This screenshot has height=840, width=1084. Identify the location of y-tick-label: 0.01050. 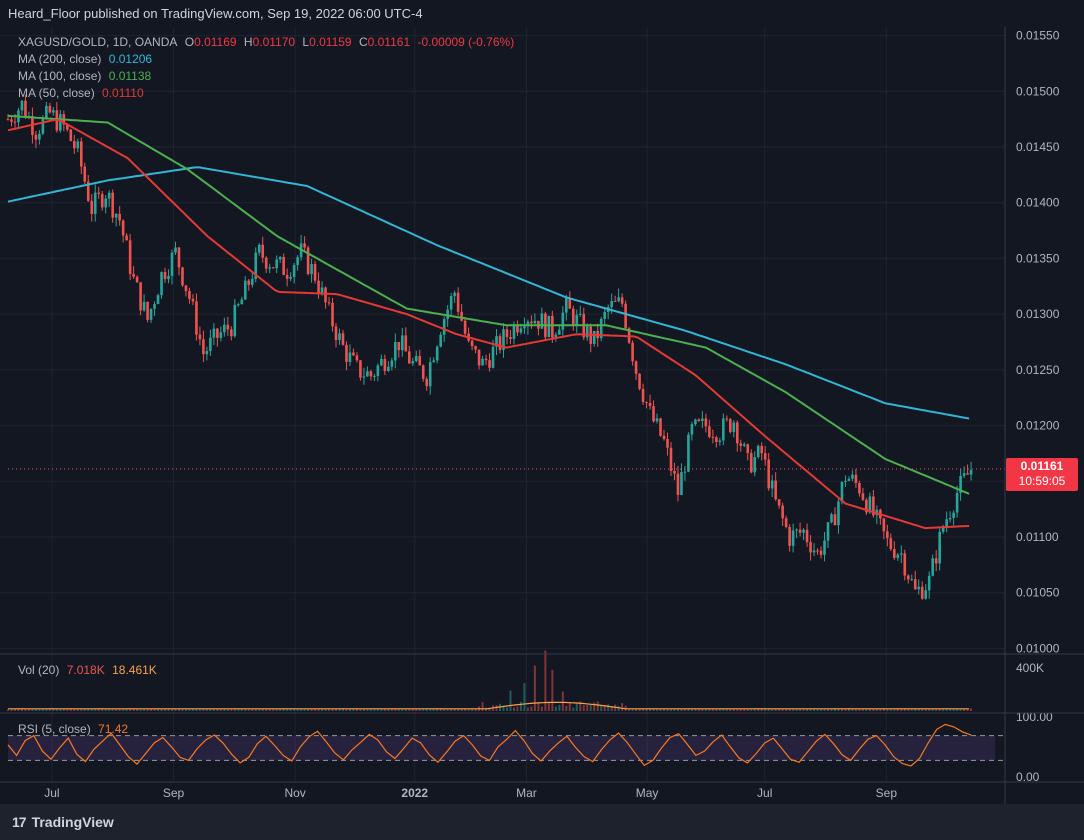
(1038, 593).